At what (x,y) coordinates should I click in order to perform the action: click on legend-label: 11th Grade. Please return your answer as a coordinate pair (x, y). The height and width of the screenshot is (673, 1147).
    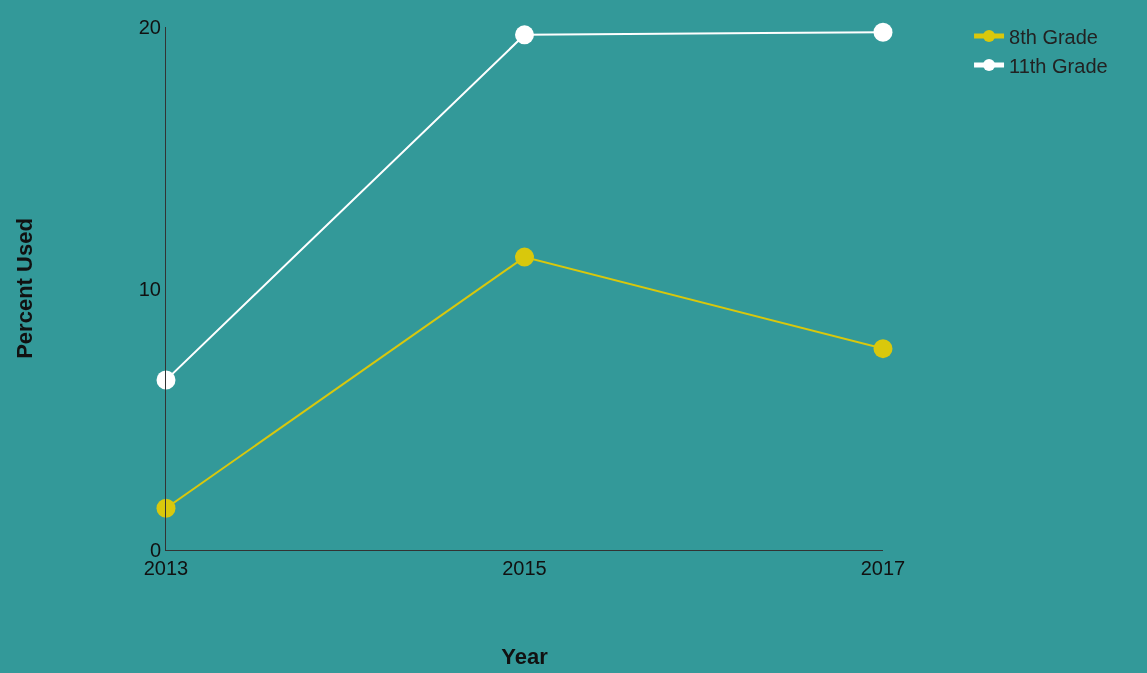
    Looking at the image, I should click on (1058, 65).